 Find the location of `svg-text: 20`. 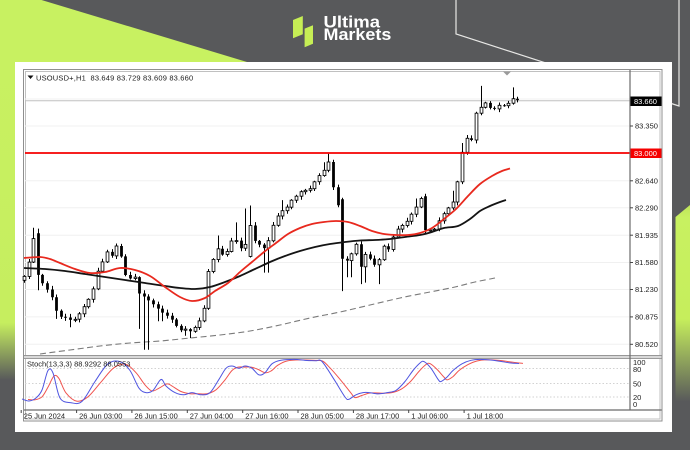

svg-text: 20 is located at coordinates (637, 397).